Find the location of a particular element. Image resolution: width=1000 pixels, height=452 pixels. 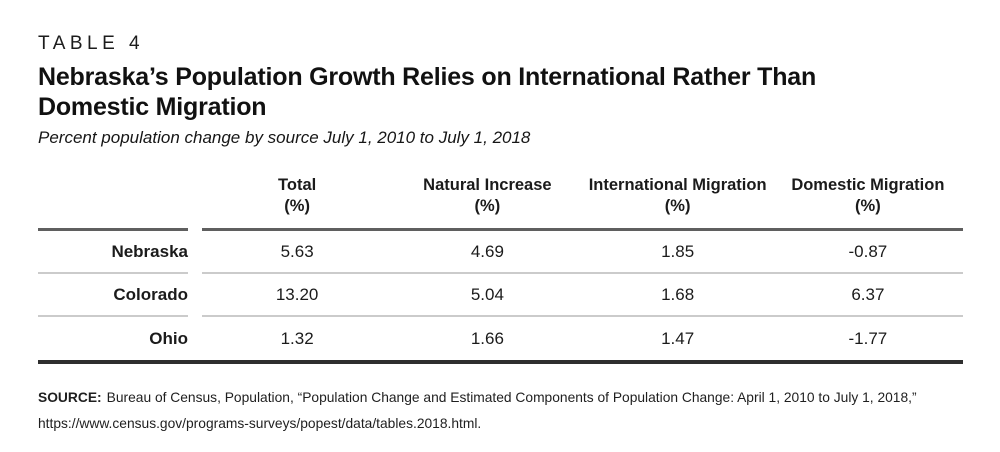

table-row-nebraska: Nebraska 5.63 4.69 1.85 -0.87 is located at coordinates (500, 252).